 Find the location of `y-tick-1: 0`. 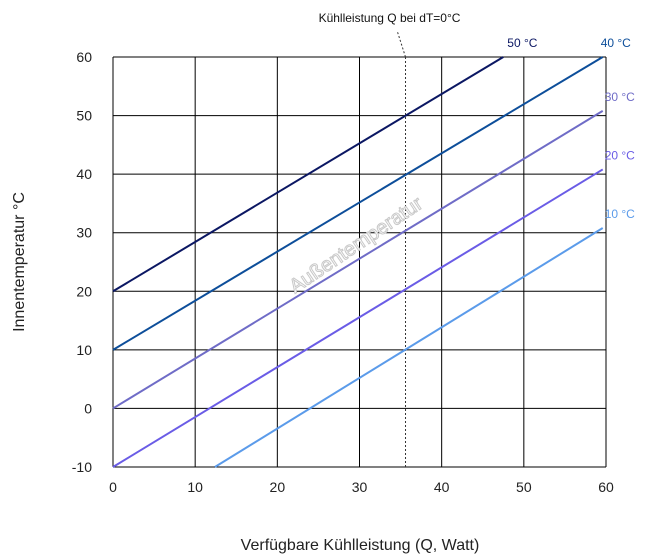

y-tick-1: 0 is located at coordinates (88, 408).